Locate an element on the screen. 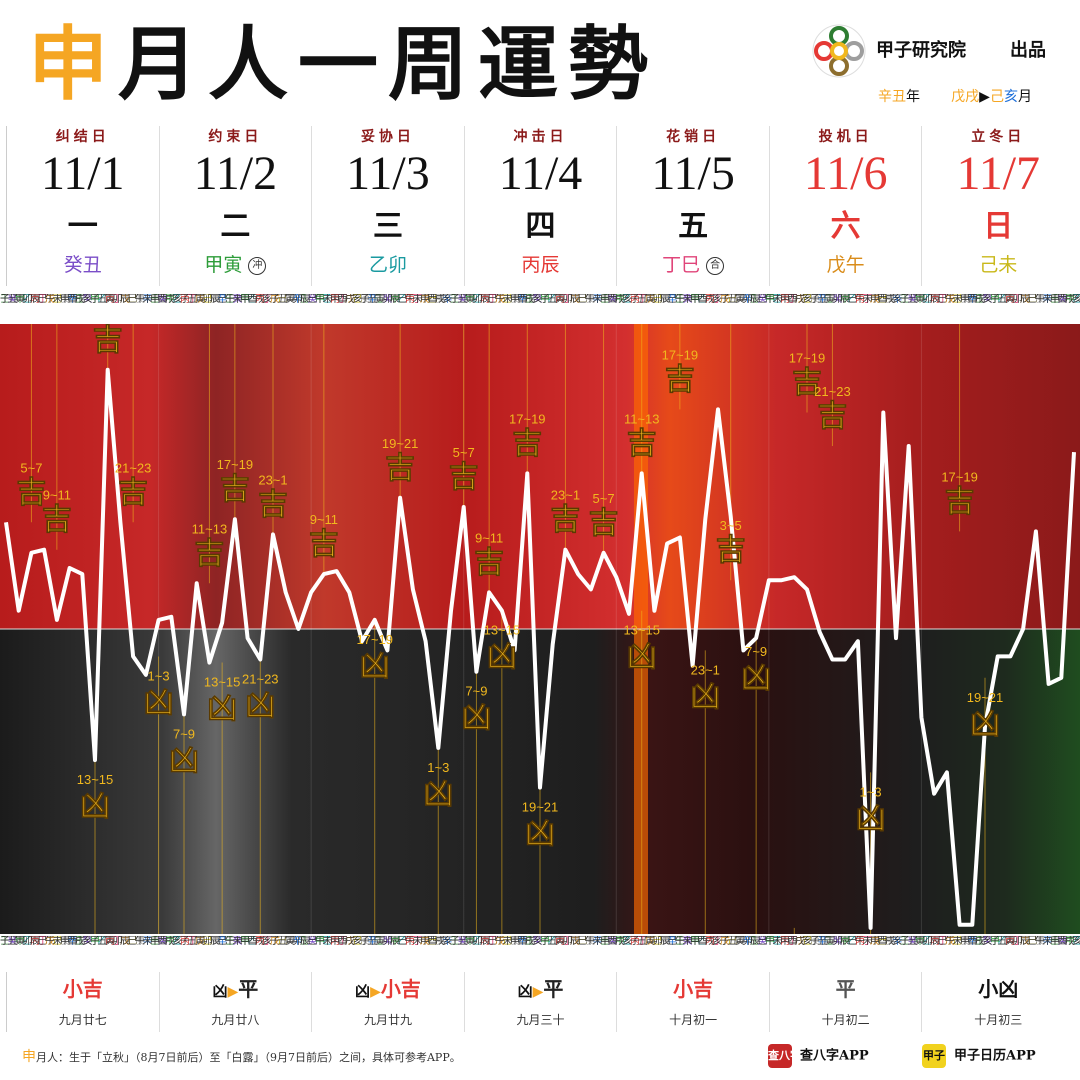  summary-fortune: 小吉 is located at coordinates (82, 989).